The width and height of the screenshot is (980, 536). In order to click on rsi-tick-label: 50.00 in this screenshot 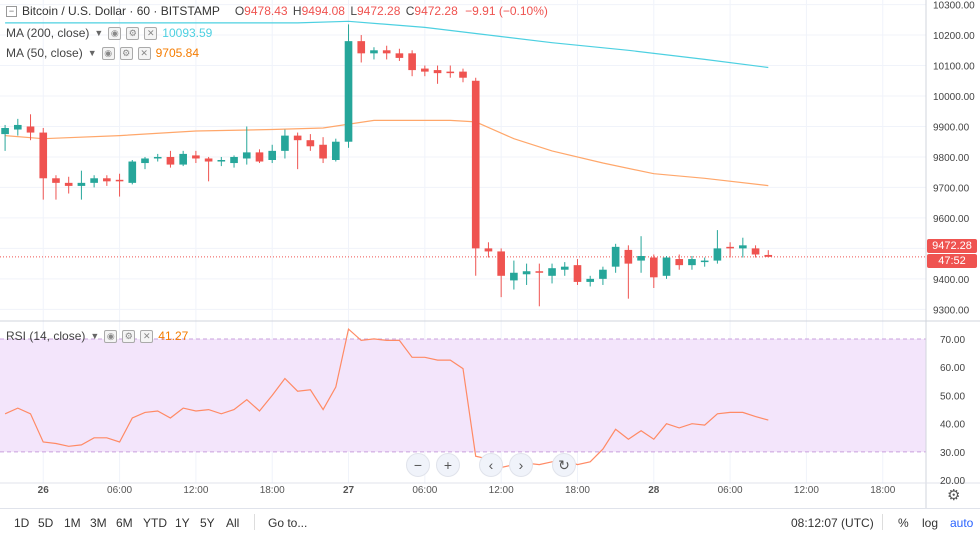, I will do `click(952, 396)`.